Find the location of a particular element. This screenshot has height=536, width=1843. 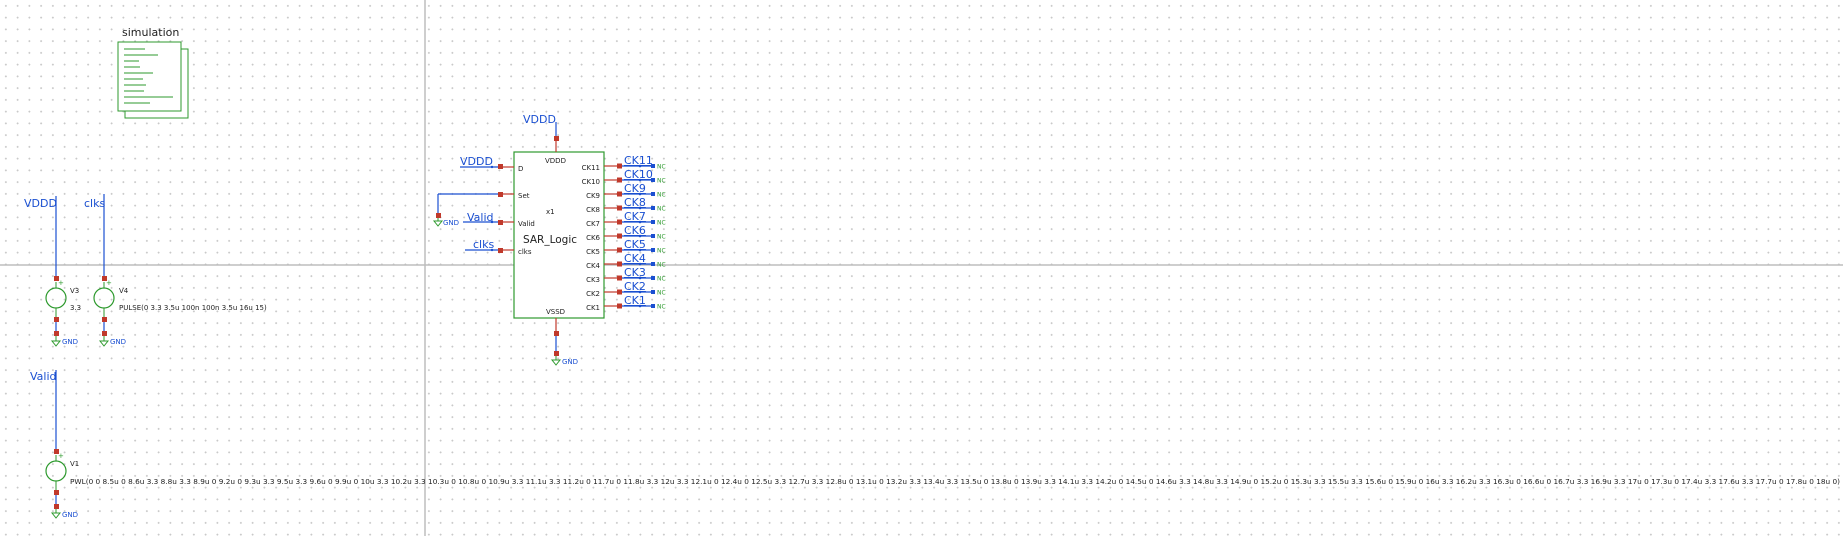

junction-ck11 is located at coordinates (653, 166).